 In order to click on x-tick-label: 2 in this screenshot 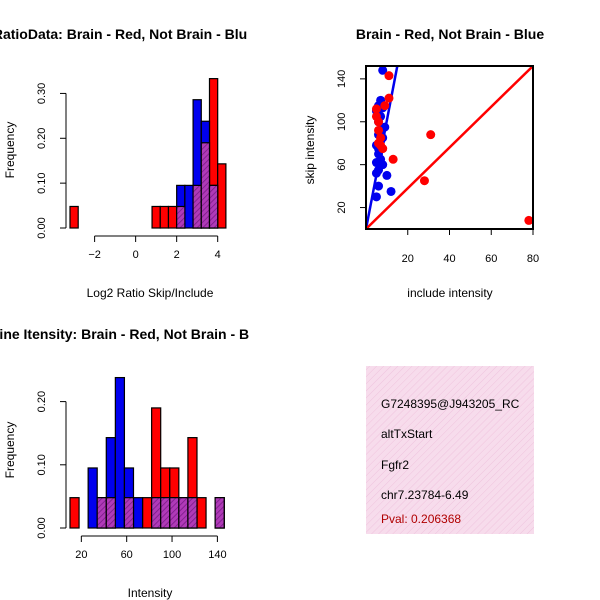, I will do `click(177, 255)`.